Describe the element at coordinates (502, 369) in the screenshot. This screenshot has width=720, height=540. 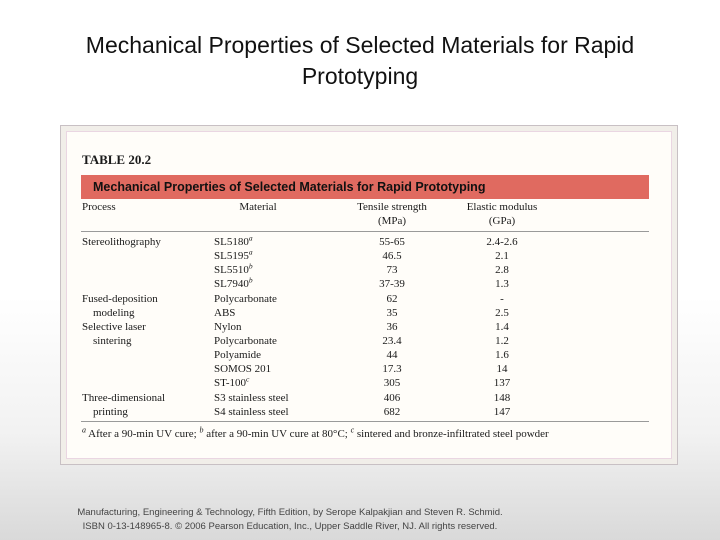
I see `cell-elastic-modulus: 14` at that location.